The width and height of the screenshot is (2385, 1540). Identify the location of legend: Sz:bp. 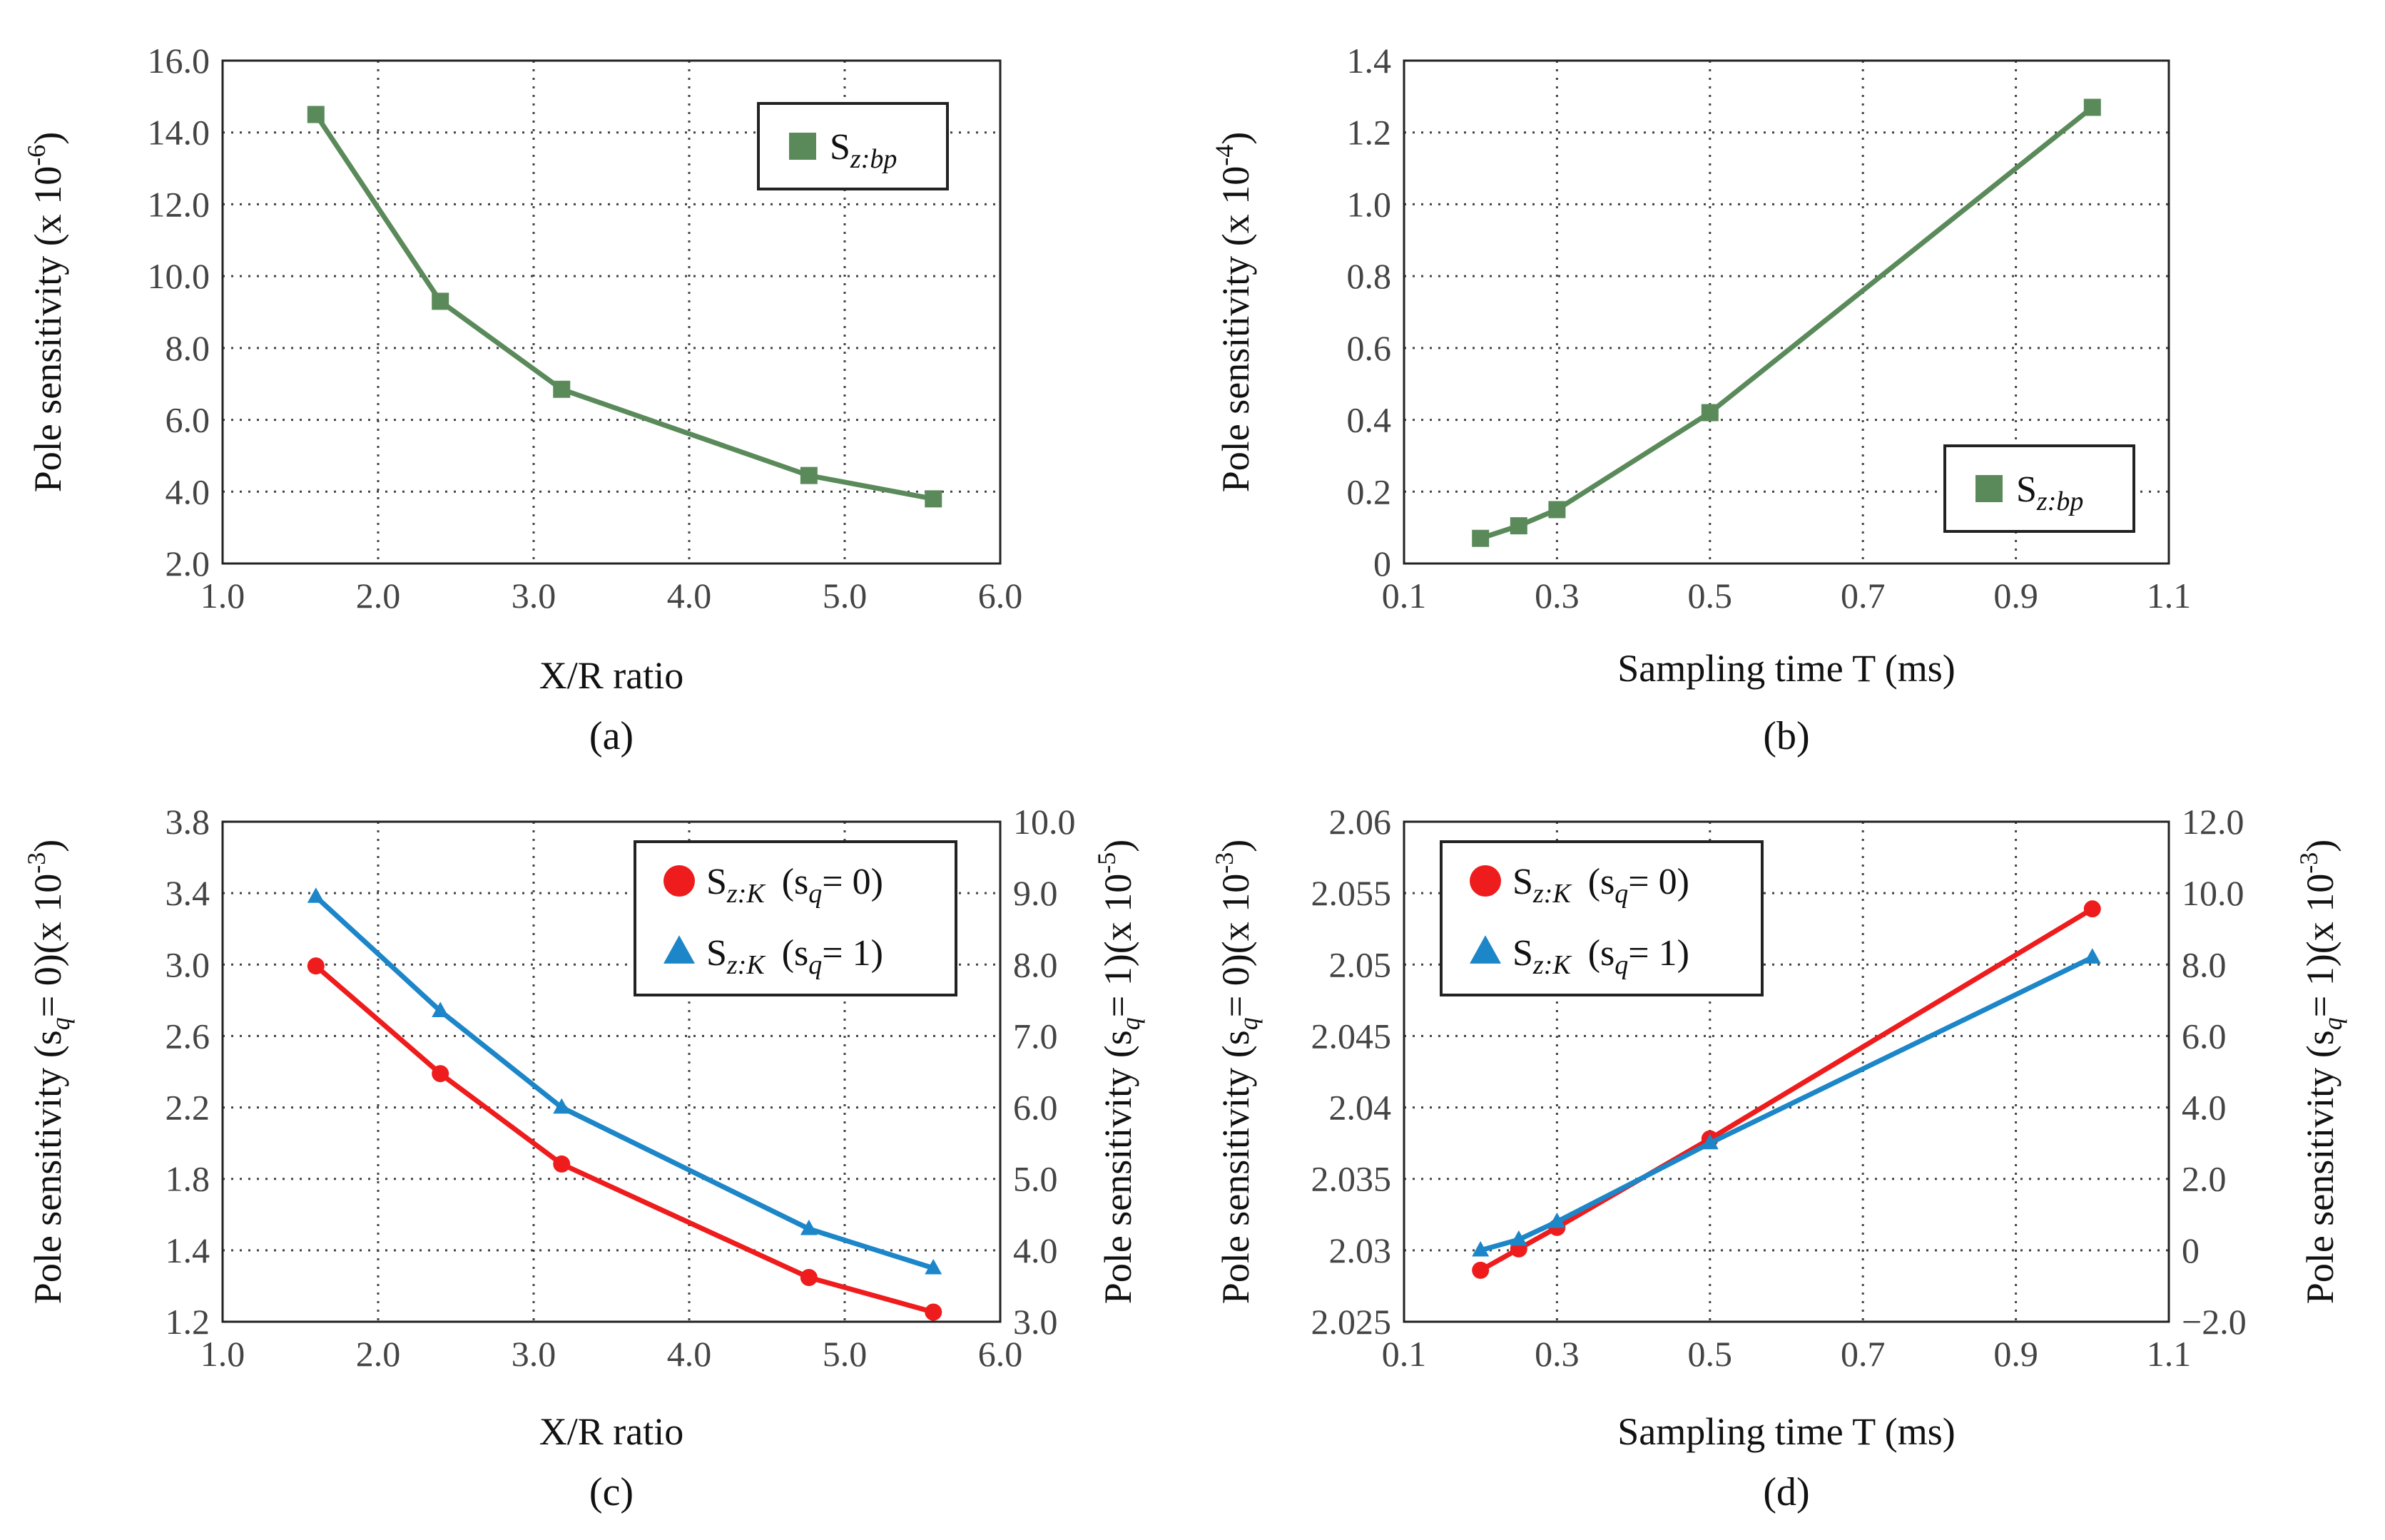
(853, 146).